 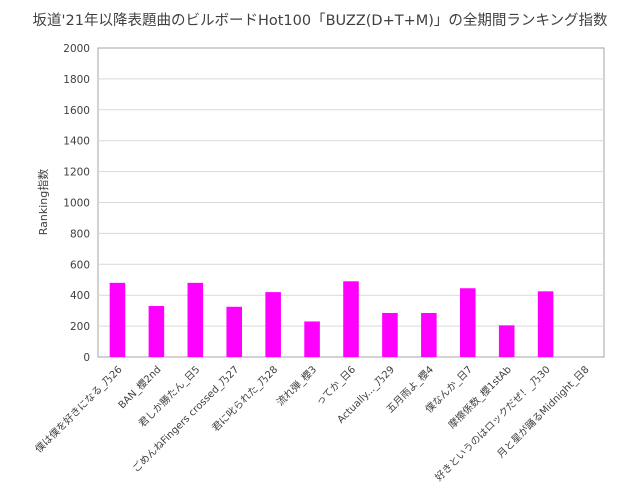 What do you see at coordinates (80, 234) in the screenshot?
I see `y-tick-label: 800` at bounding box center [80, 234].